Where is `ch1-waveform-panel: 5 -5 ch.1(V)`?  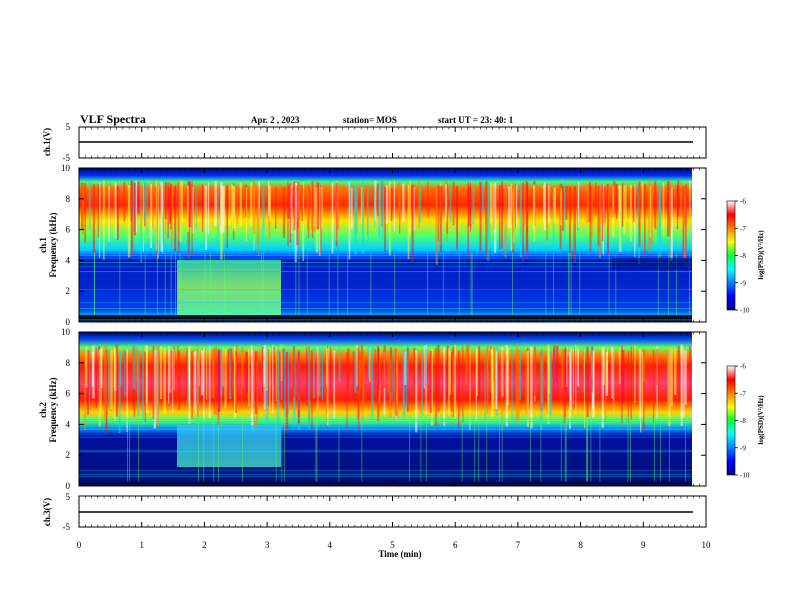 ch1-waveform-panel: 5 -5 ch.1(V) is located at coordinates (374, 142).